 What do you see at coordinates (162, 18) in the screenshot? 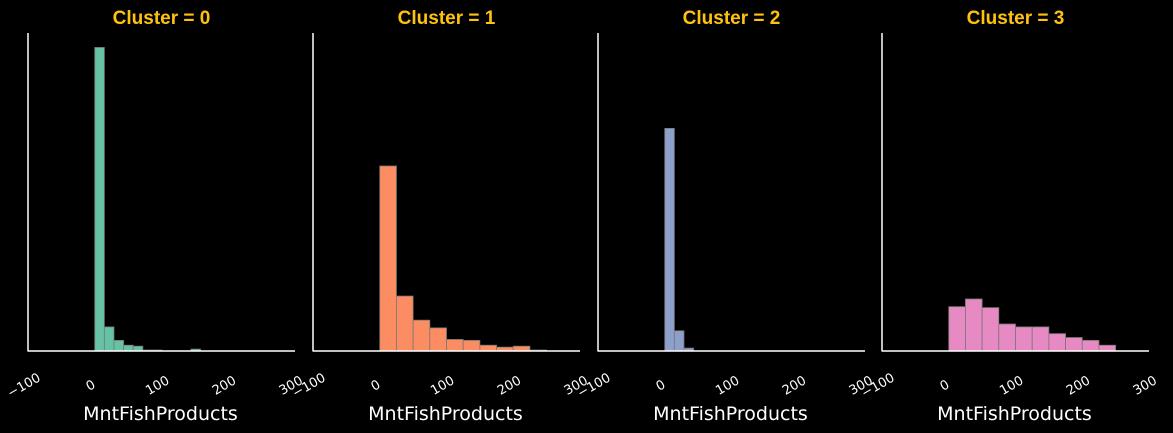
I see `panel-title: Cluster = 0` at bounding box center [162, 18].